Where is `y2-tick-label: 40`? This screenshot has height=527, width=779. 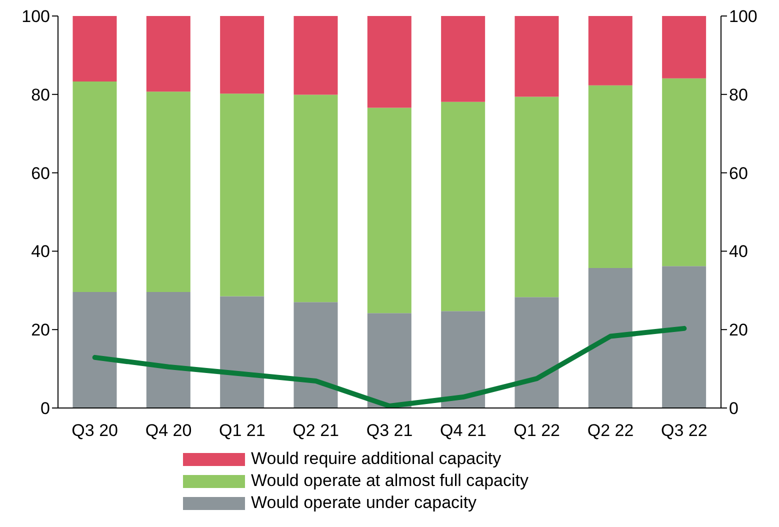
y2-tick-label: 40 is located at coordinates (738, 252).